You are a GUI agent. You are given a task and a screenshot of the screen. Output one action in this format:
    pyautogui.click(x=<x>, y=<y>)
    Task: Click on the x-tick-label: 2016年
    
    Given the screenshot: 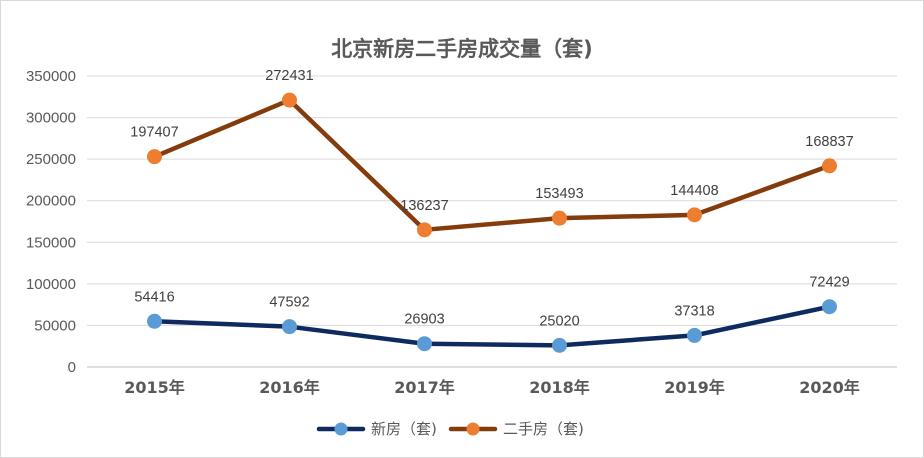 What is the action you would take?
    pyautogui.click(x=289, y=387)
    